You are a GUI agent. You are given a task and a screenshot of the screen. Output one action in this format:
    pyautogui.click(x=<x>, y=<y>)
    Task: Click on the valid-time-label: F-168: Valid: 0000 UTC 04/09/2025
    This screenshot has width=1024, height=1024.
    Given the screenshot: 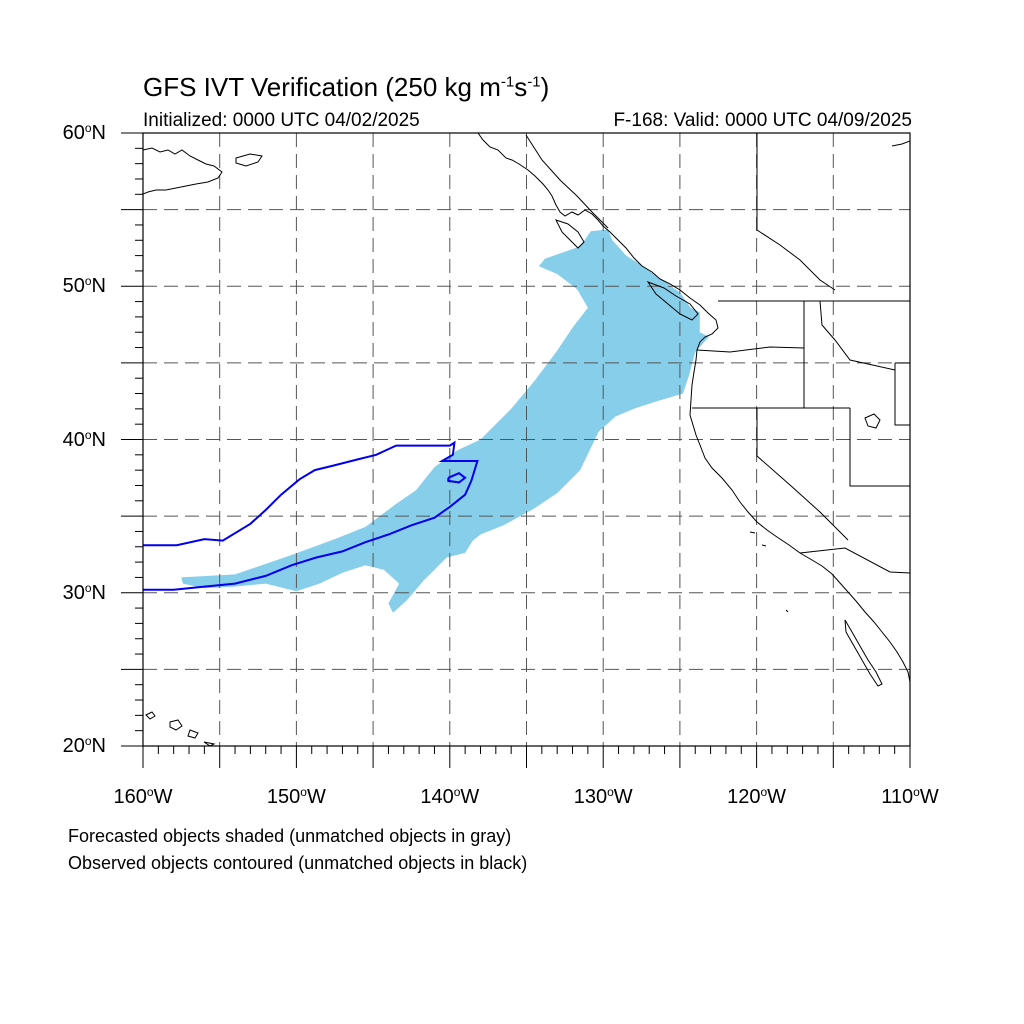 What is the action you would take?
    pyautogui.click(x=762, y=120)
    